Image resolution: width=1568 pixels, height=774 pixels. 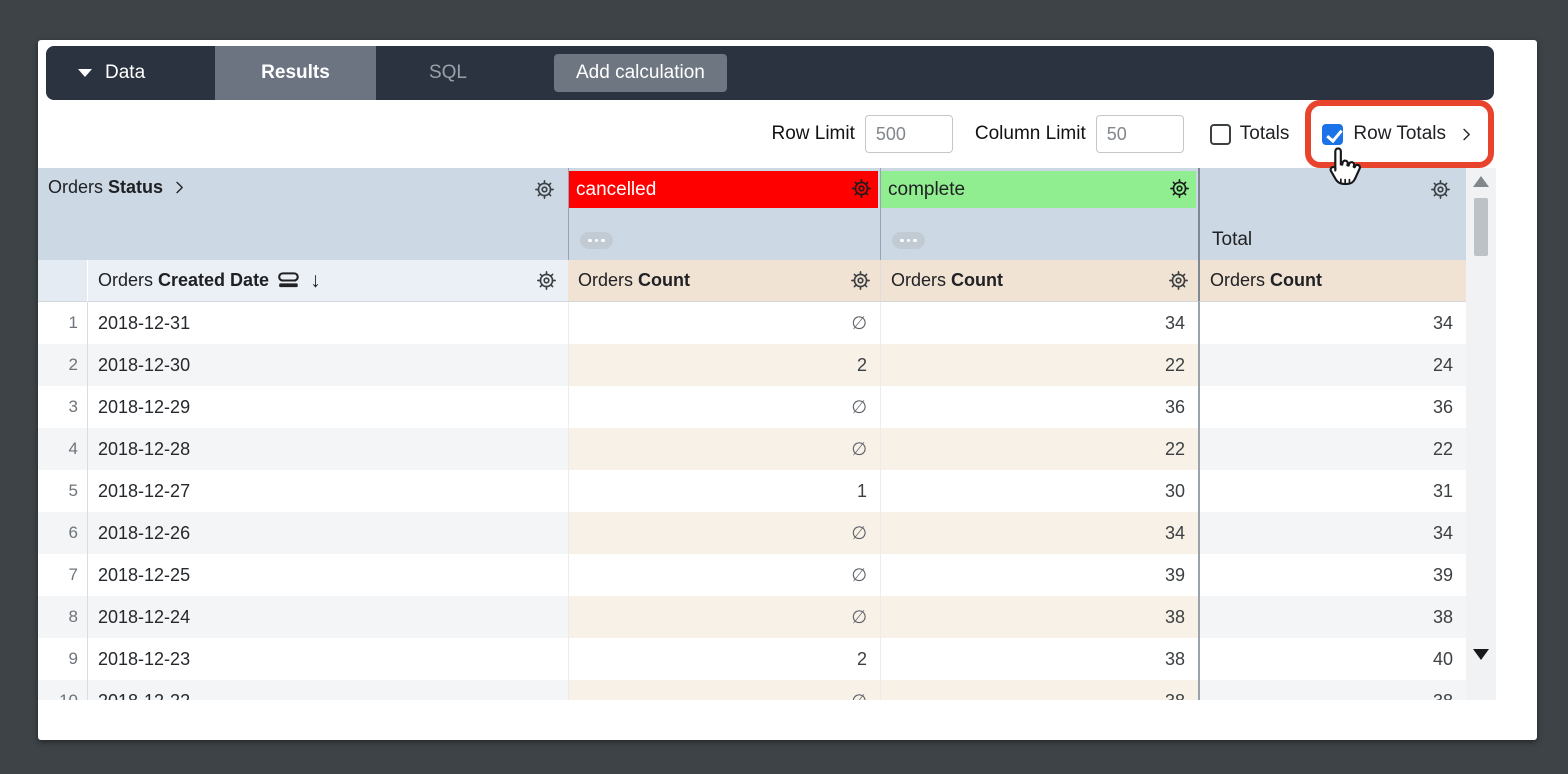 I want to click on row-number: 7, so click(x=63, y=575).